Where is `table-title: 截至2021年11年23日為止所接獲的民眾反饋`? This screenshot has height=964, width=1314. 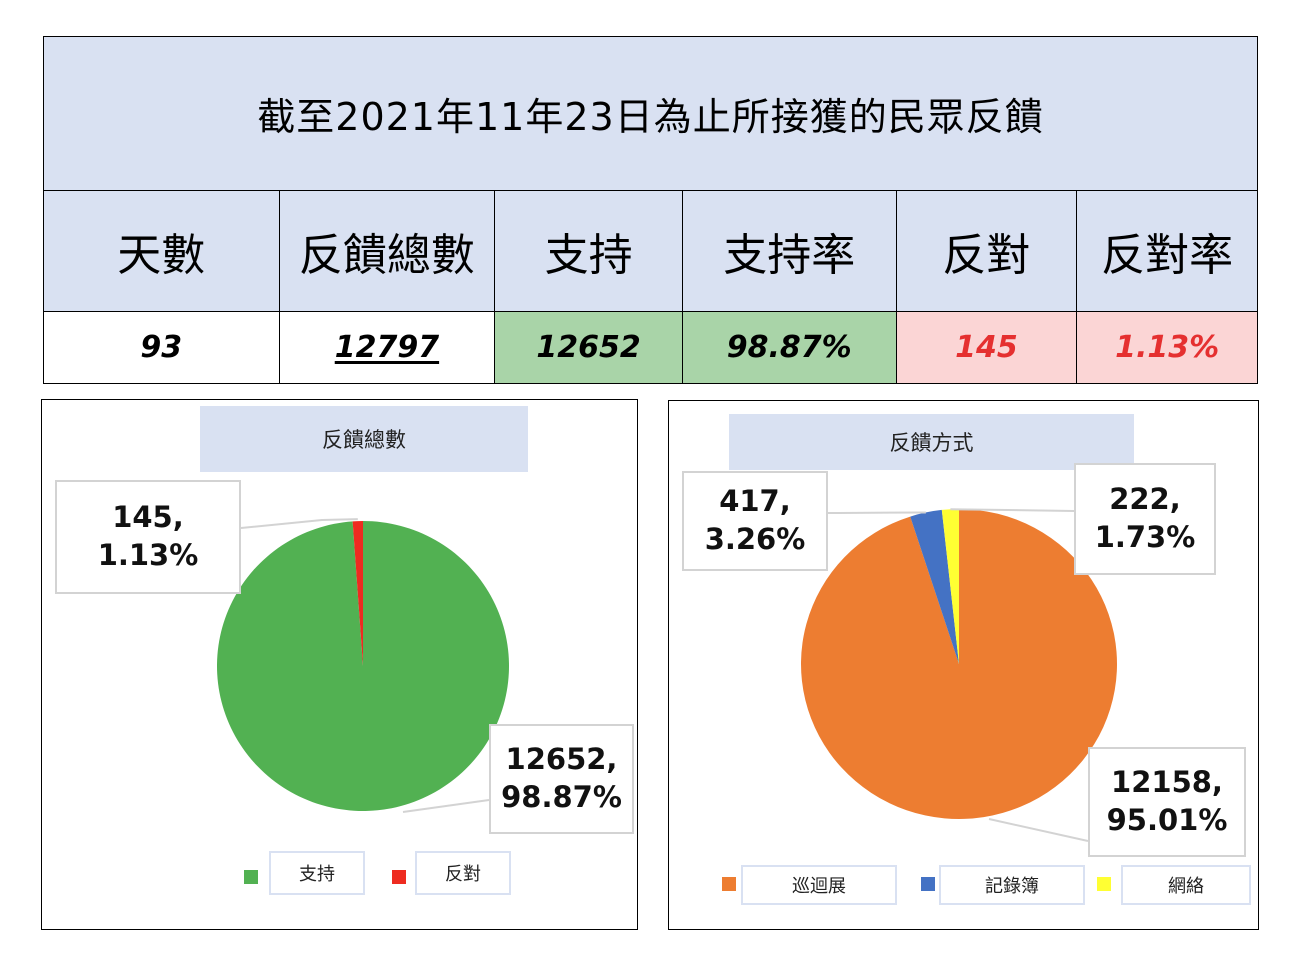 table-title: 截至2021年11年23日為止所接獲的民眾反饋 is located at coordinates (650, 114).